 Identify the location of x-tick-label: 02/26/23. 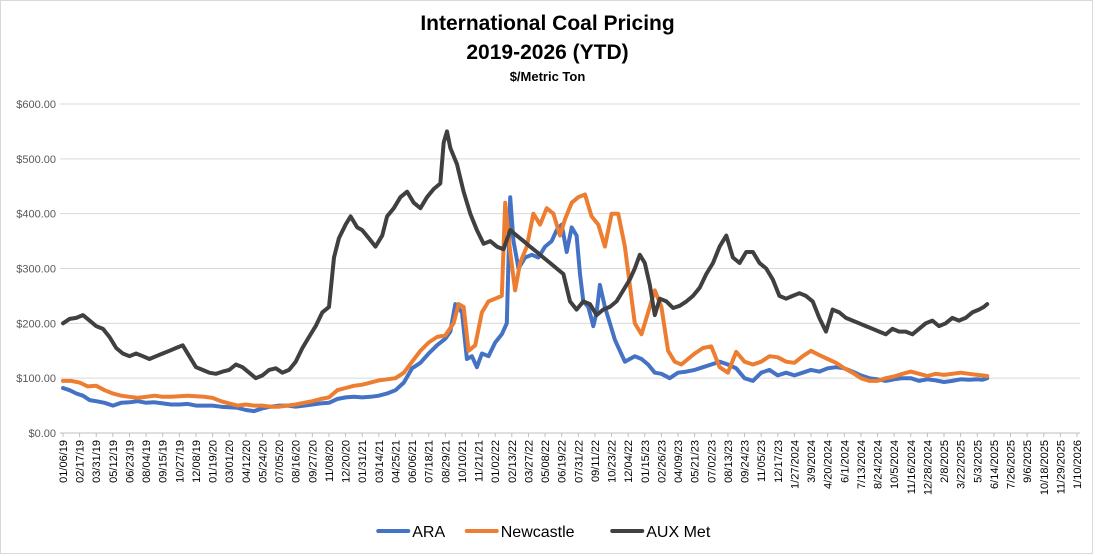
(662, 461).